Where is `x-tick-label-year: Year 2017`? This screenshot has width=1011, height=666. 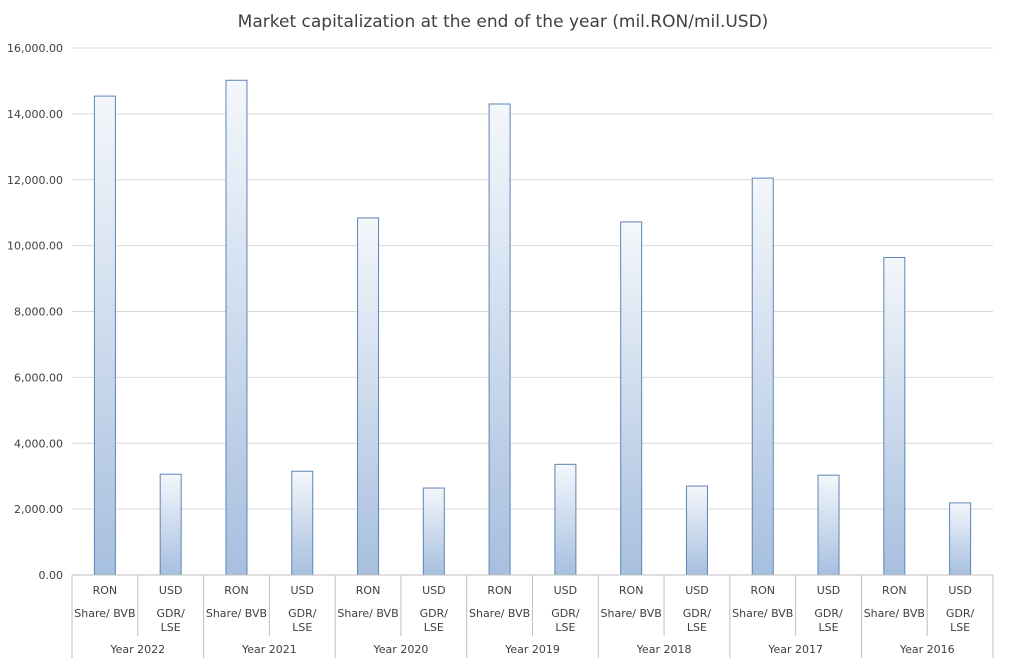
x-tick-label-year: Year 2017 is located at coordinates (795, 649).